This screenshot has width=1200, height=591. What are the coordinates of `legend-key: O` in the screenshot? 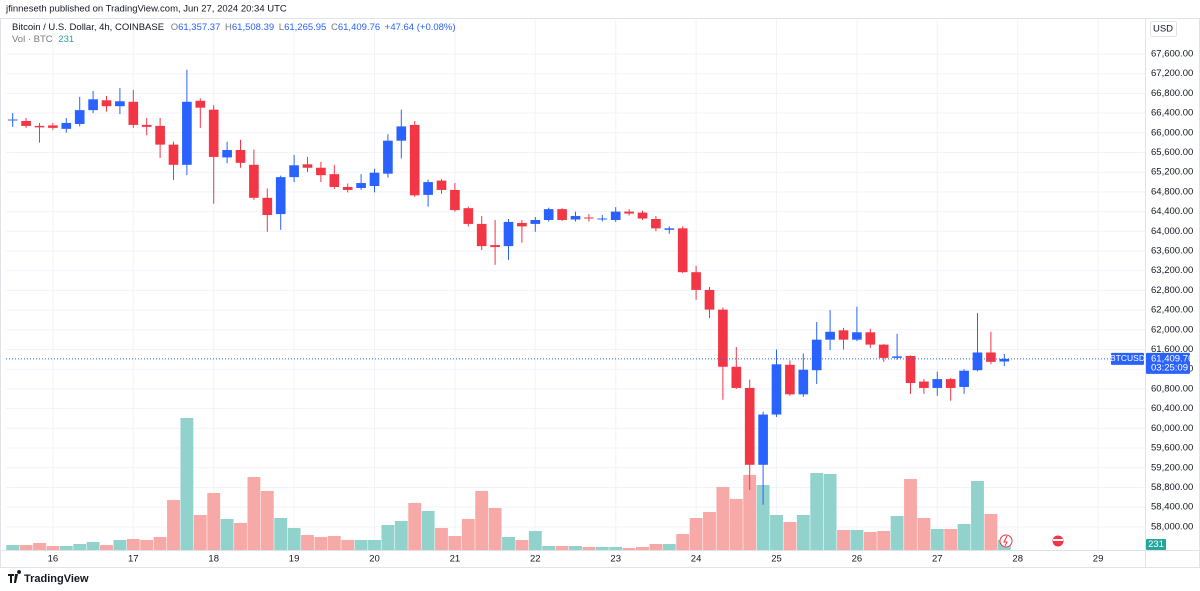 It's located at (174, 27).